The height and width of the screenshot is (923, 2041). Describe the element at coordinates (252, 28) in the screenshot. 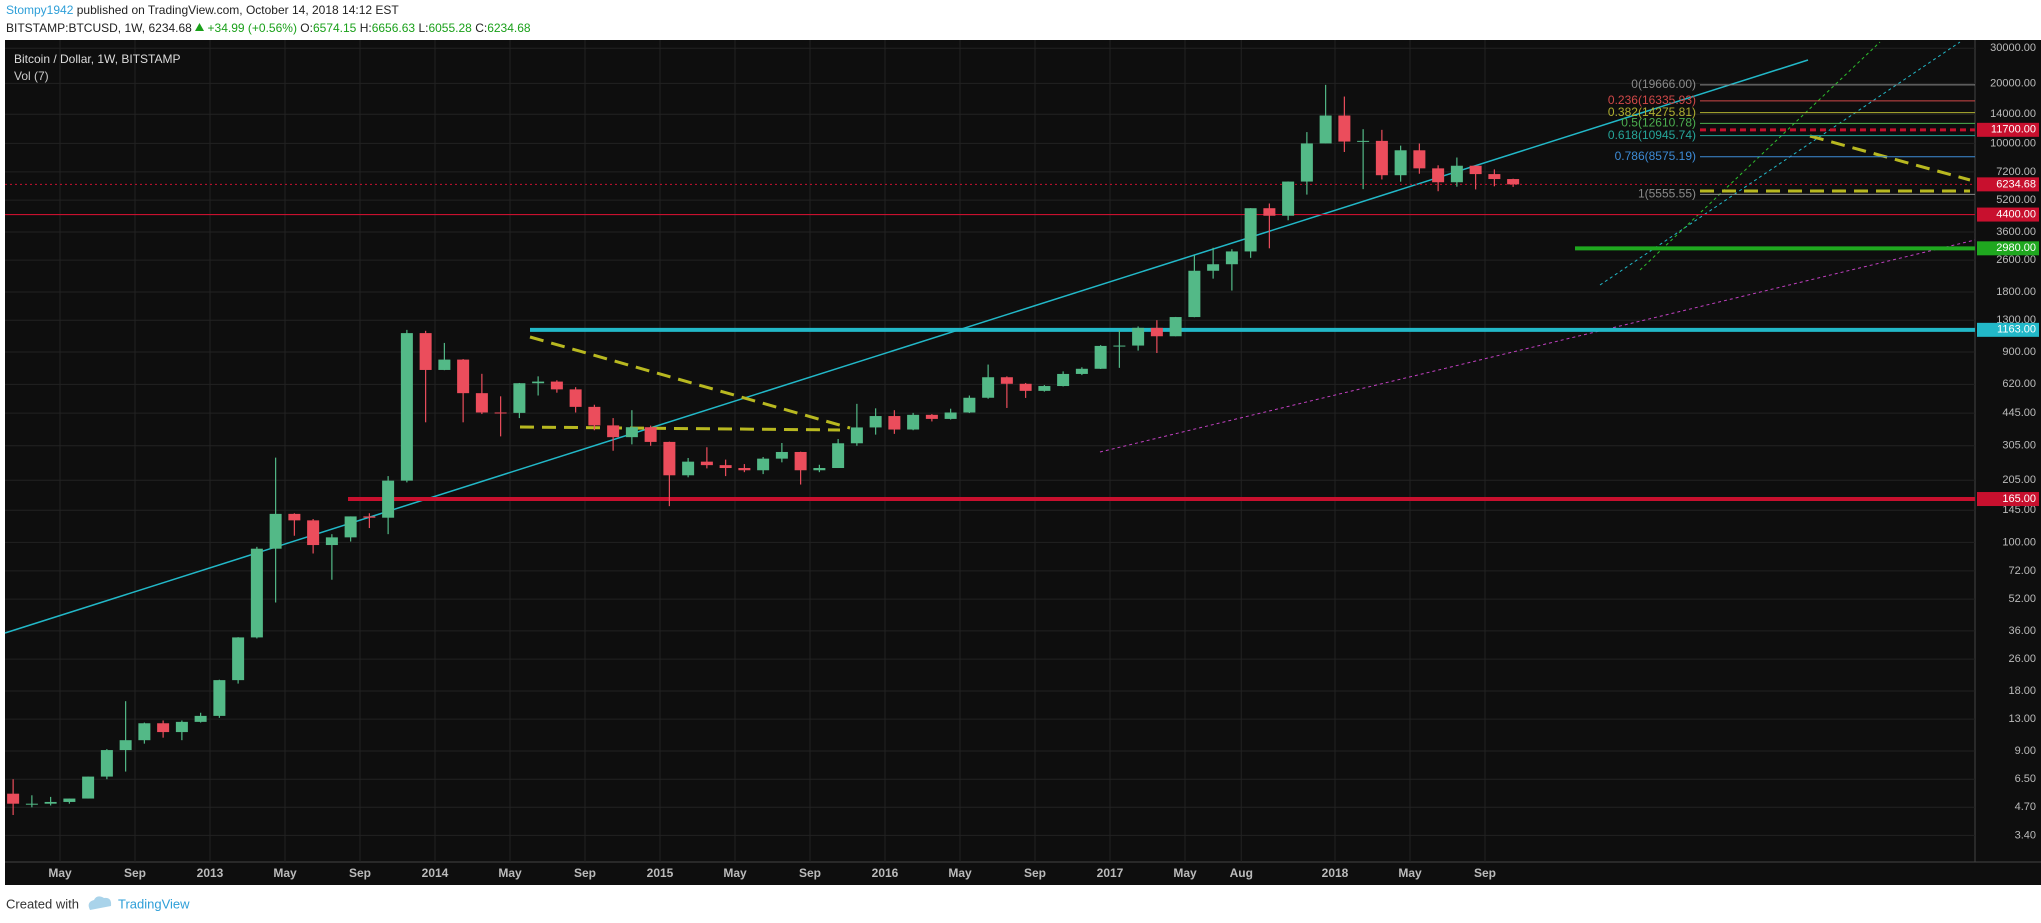

I see `change: +34.99 (+0.56%)` at that location.